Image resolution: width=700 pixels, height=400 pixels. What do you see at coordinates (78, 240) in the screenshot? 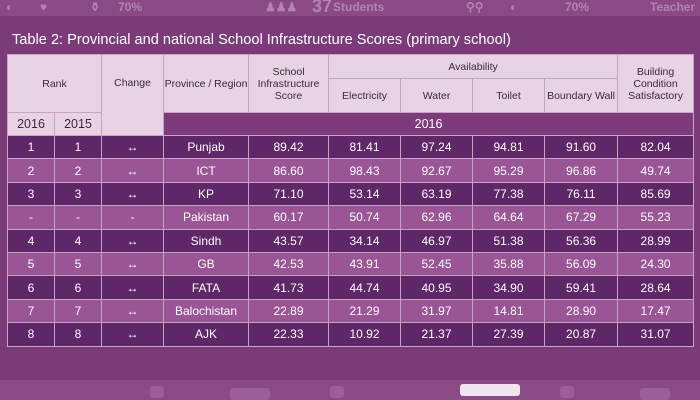
I see `cell-r2015: 4` at bounding box center [78, 240].